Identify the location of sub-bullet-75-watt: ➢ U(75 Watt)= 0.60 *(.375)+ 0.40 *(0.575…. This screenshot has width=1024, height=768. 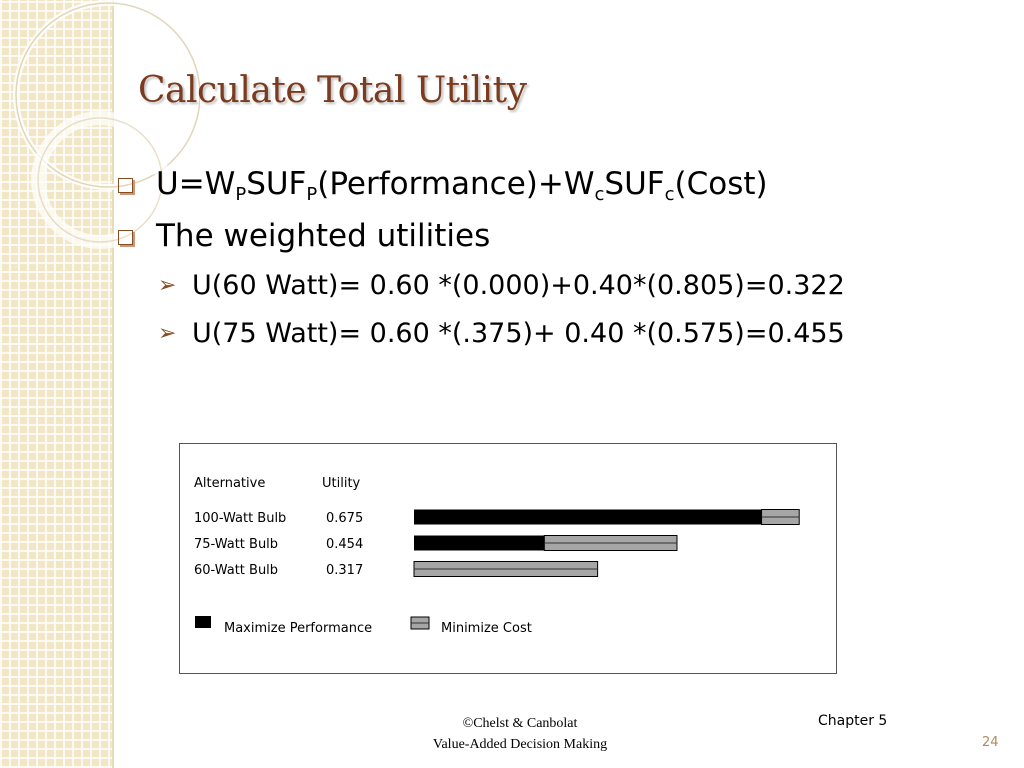
(501, 333).